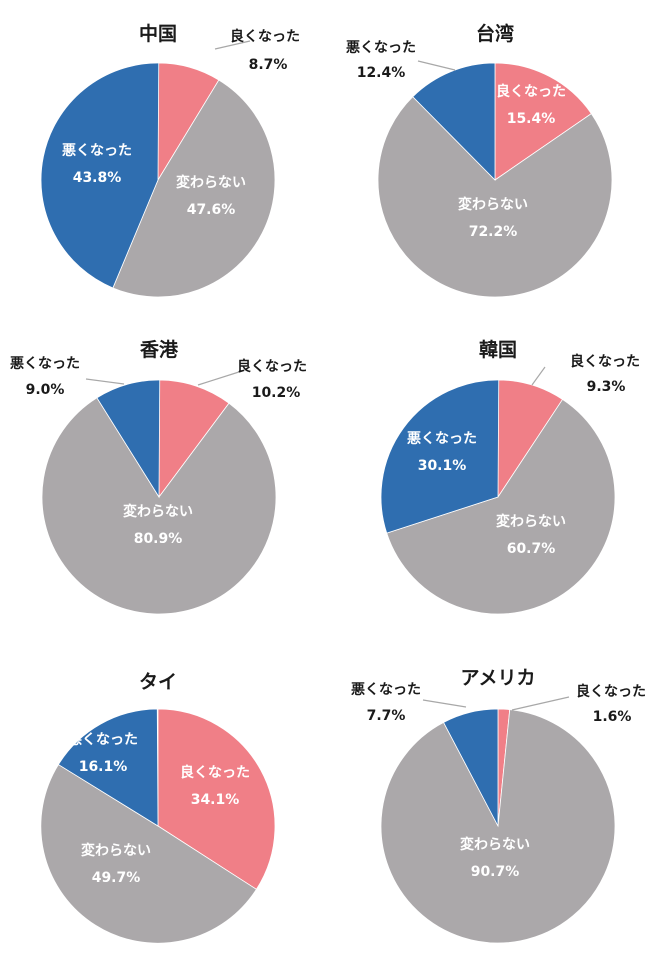 The height and width of the screenshot is (964, 654). Describe the element at coordinates (498, 349) in the screenshot. I see `chart-title: 韓国` at that location.